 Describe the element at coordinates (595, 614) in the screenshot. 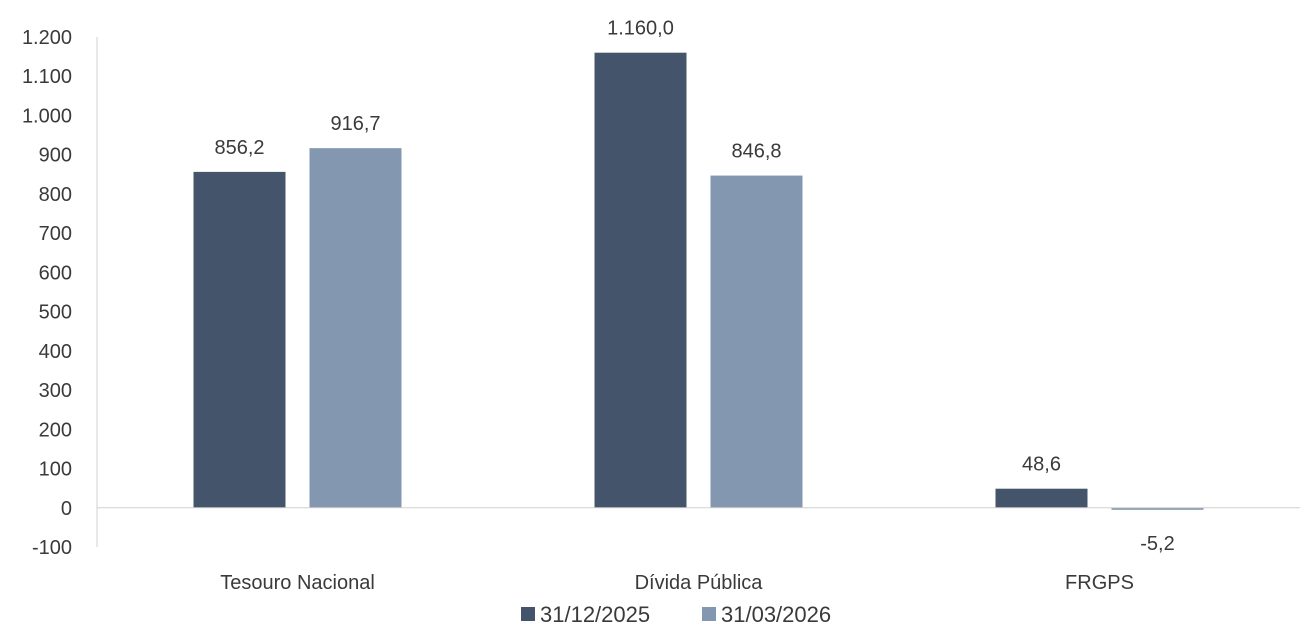

I see `legend-label: 31/12/2025` at that location.